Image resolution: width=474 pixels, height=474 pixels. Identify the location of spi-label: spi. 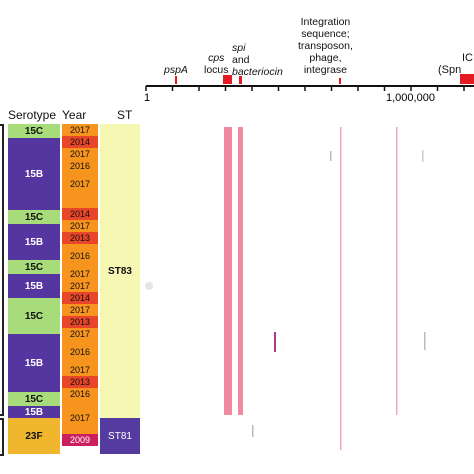
(239, 48).